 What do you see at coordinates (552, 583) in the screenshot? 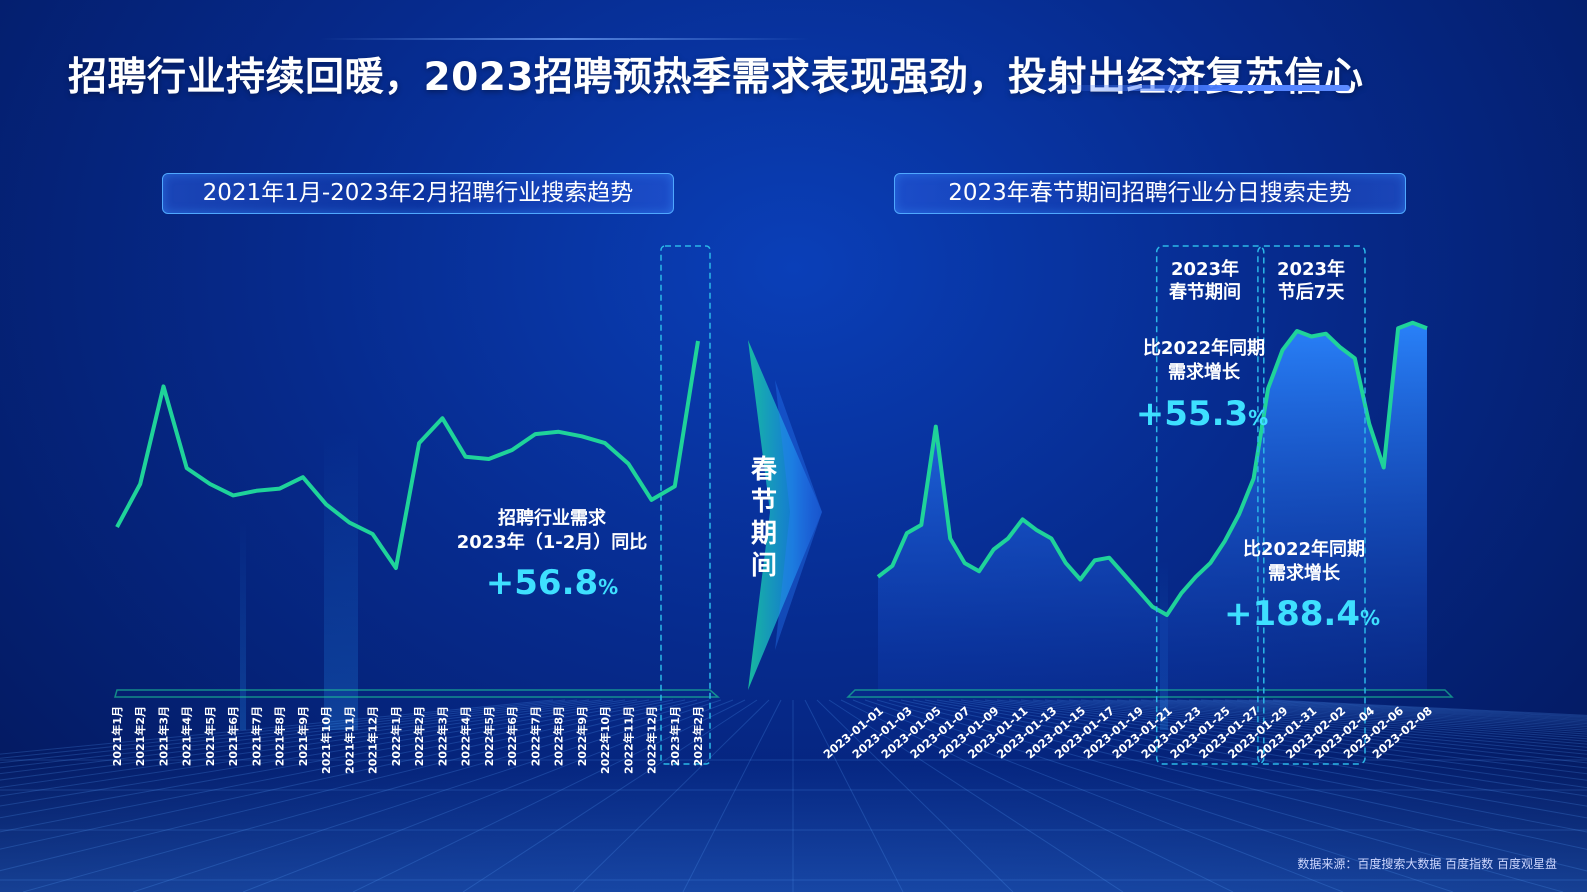
I see `left-annotation-value: +56.8%` at bounding box center [552, 583].